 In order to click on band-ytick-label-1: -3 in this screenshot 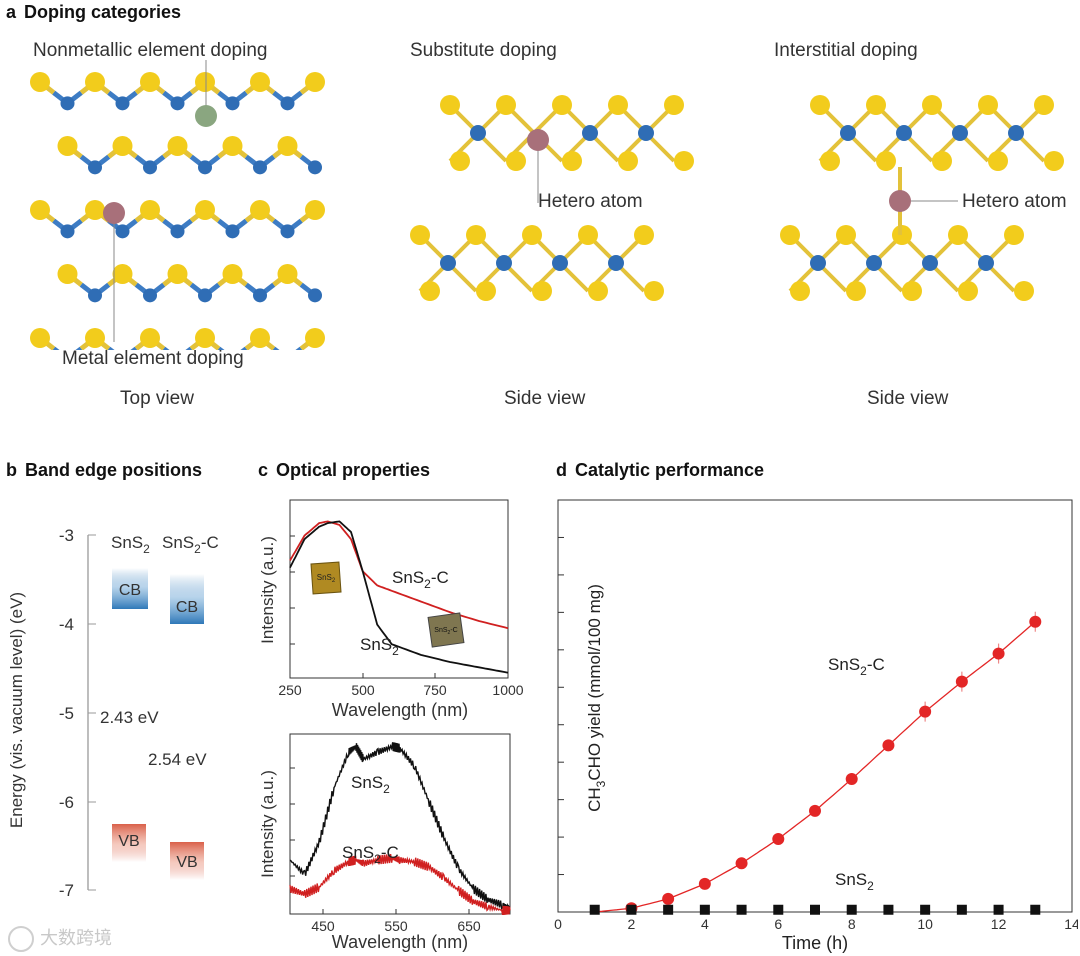, I will do `click(66, 535)`.